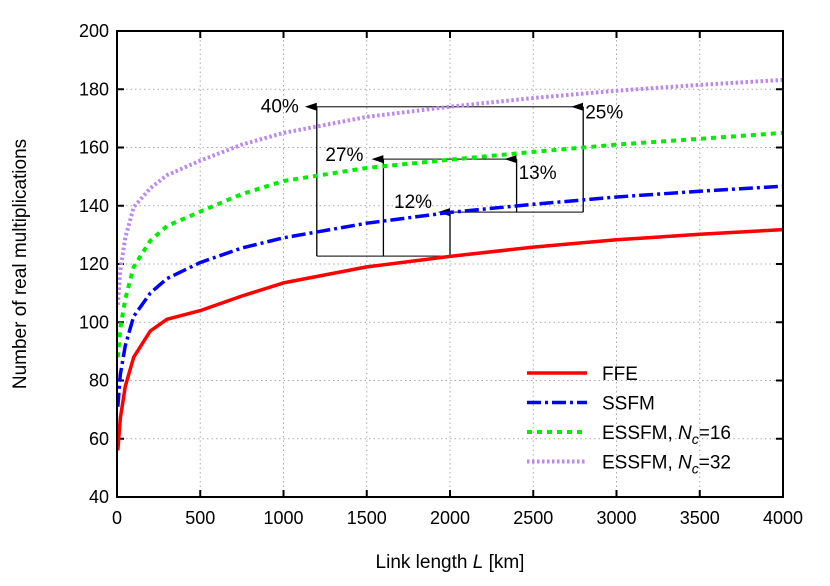 This screenshot has height=586, width=830. What do you see at coordinates (666, 435) in the screenshot?
I see `legend-label: ESSFM, Nc=16` at bounding box center [666, 435].